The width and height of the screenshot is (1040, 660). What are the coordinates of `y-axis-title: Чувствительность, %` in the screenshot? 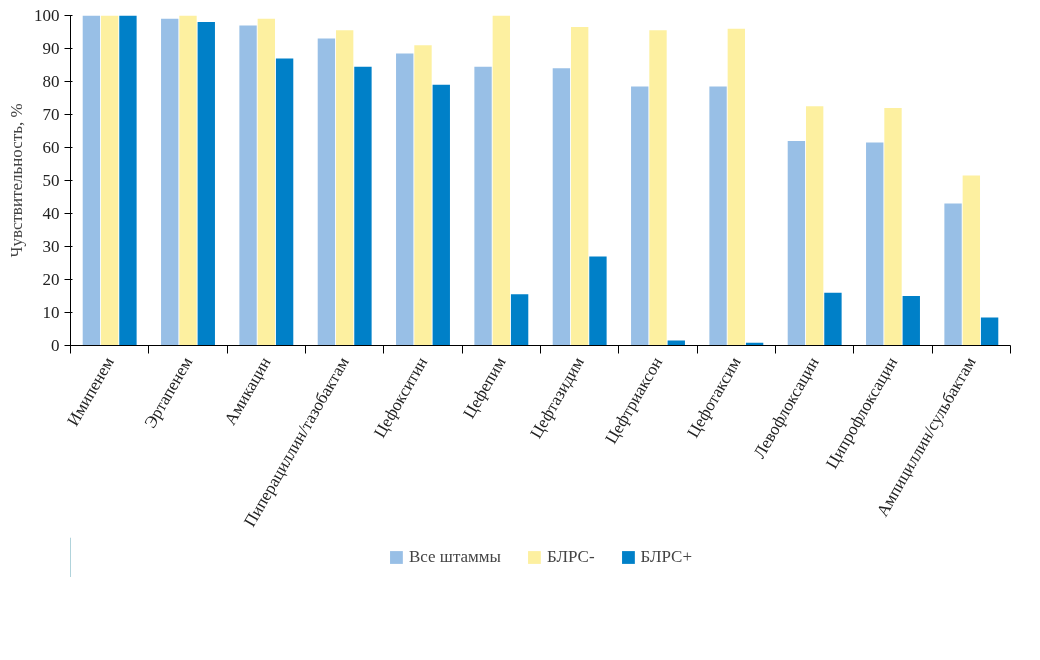 It's located at (16, 180).